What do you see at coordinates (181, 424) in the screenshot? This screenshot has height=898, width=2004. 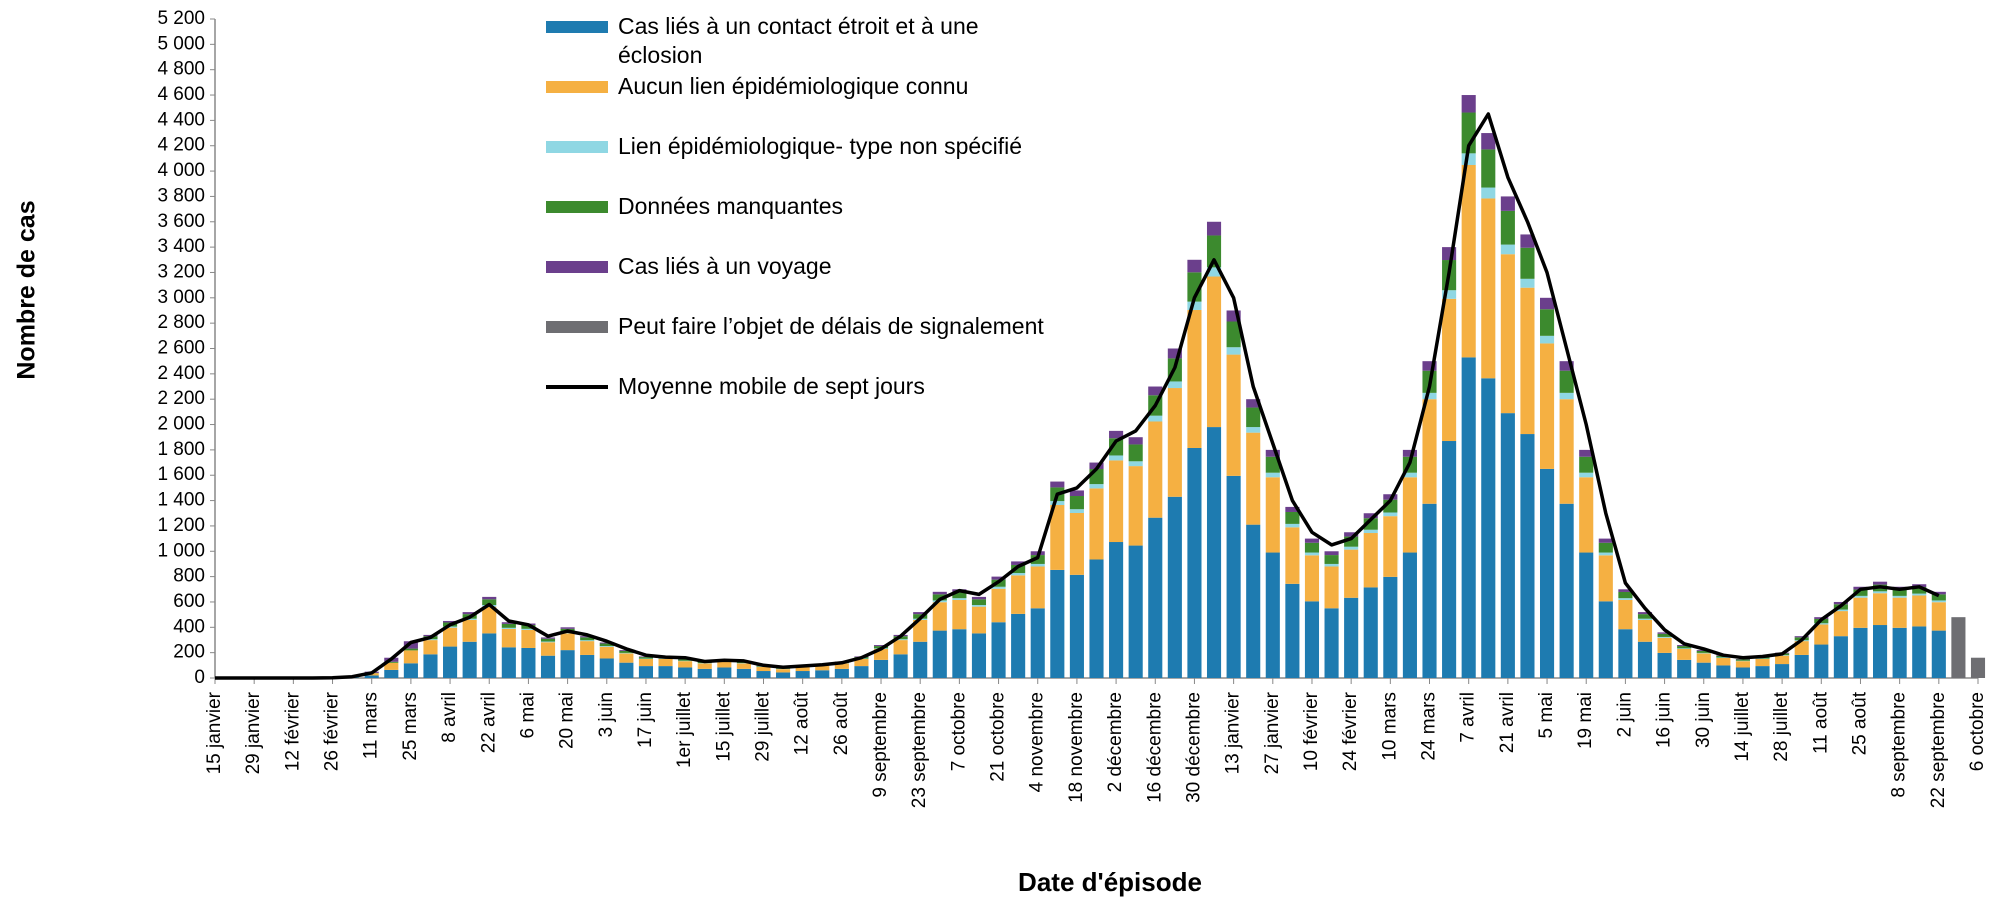 I see `y-tick-label: 2 000` at bounding box center [181, 424].